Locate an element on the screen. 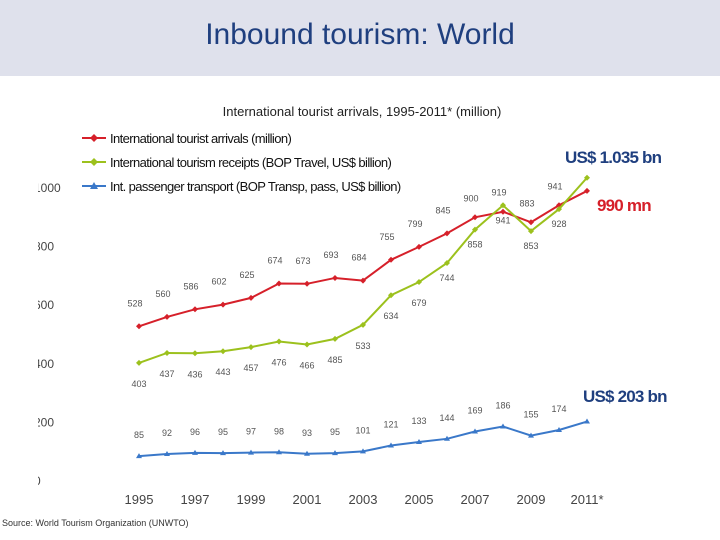 Image resolution: width=720 pixels, height=540 pixels. data-label: 900 is located at coordinates (470, 198).